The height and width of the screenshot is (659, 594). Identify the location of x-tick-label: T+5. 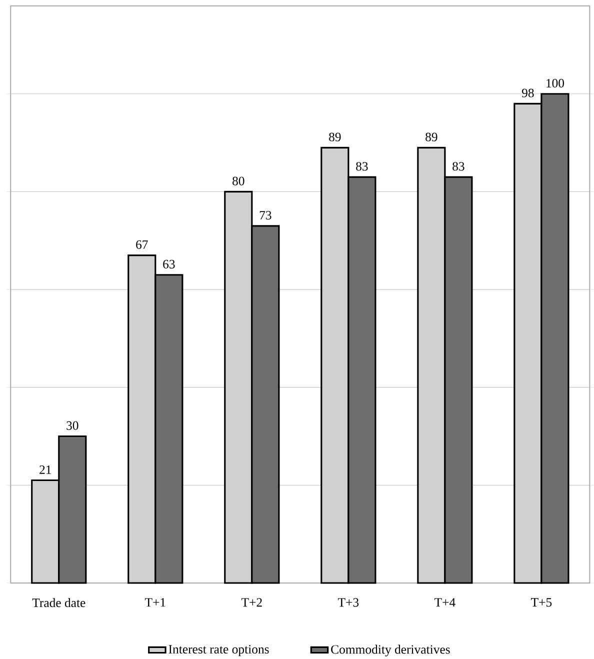
(541, 602).